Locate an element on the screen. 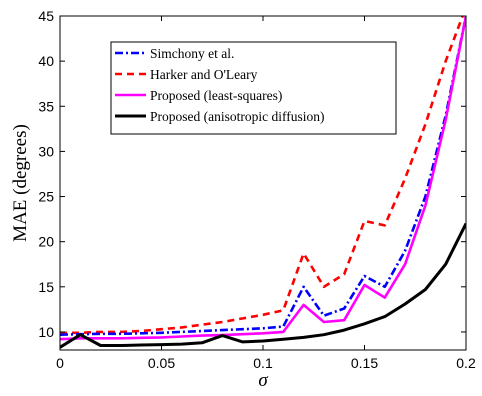 The image size is (482, 396). y-tick-label: 40 is located at coordinates (46, 61).